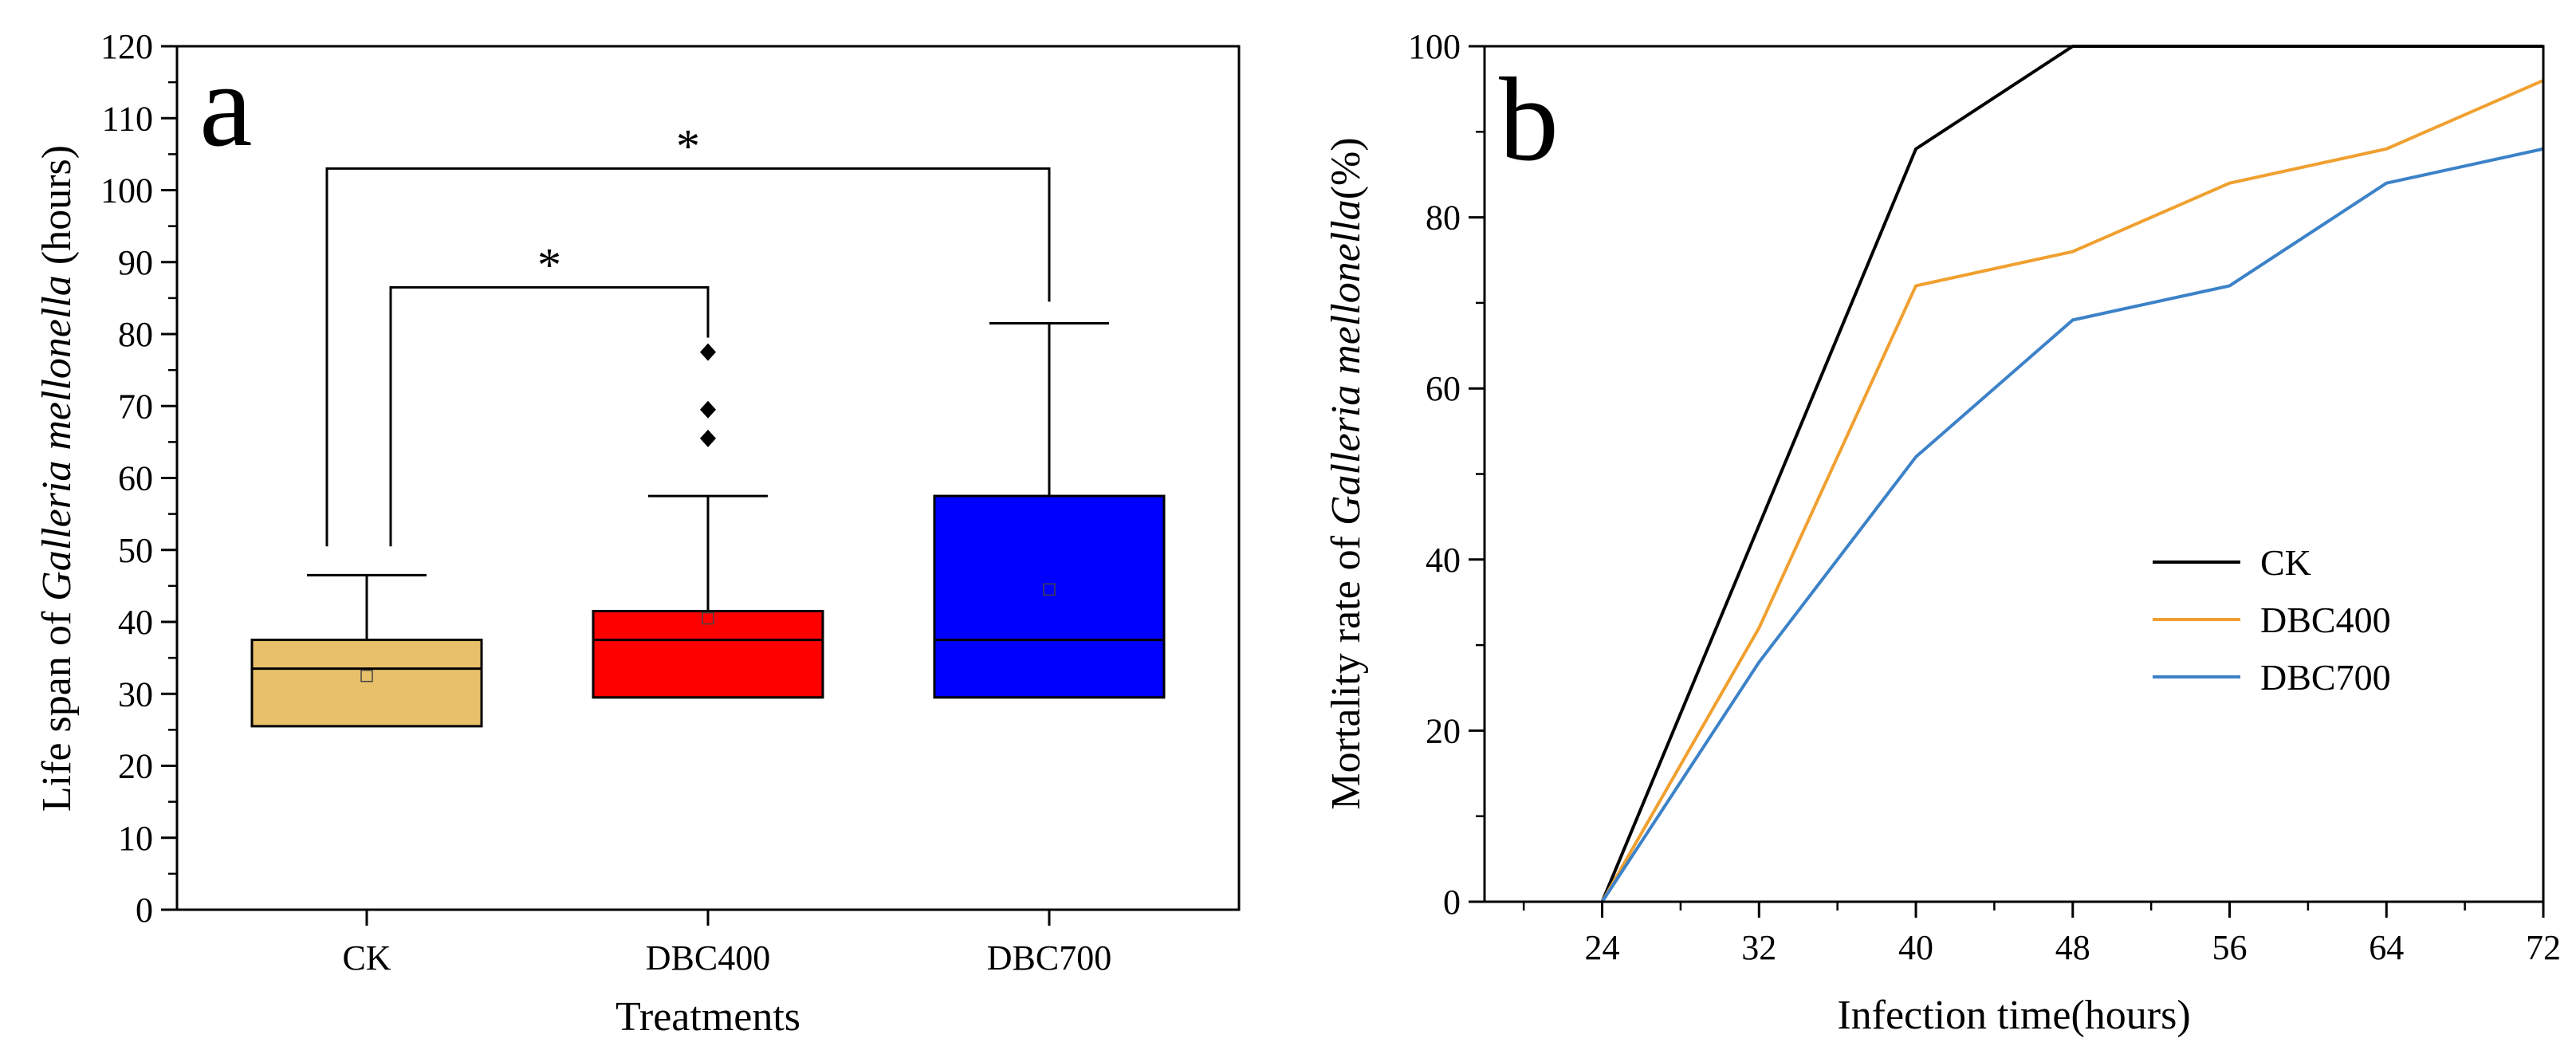  I want to click on panel-a-y-tick-label: 30, so click(135, 694).